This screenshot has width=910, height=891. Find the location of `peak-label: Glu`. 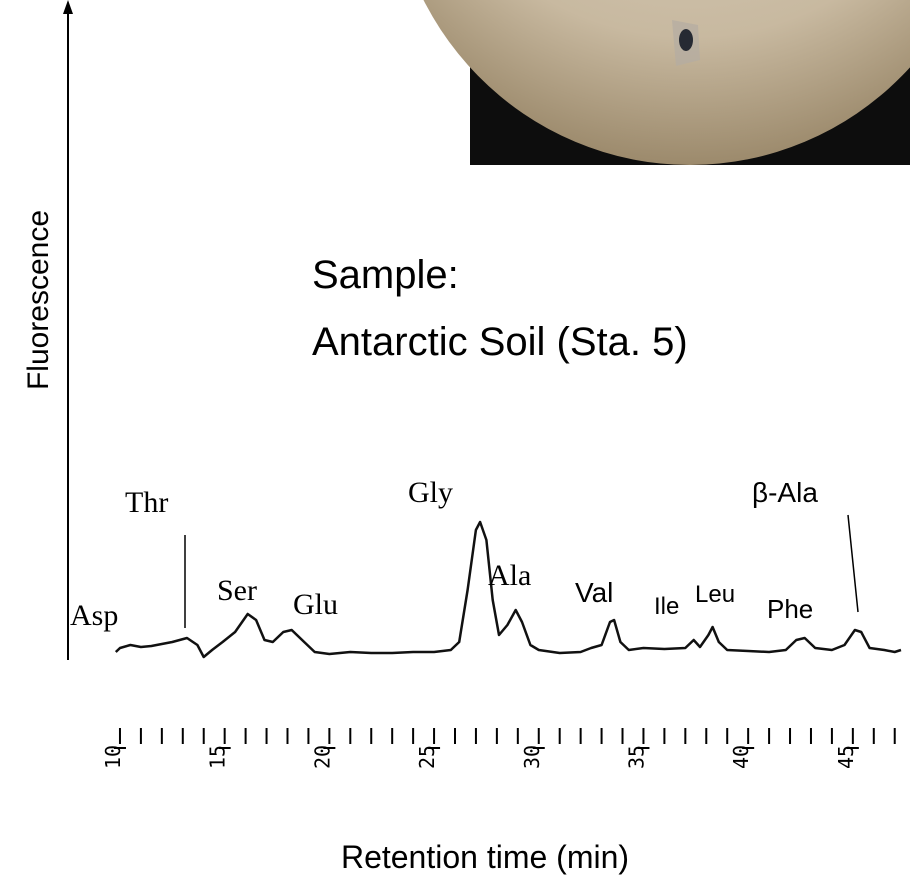

peak-label: Glu is located at coordinates (315, 604).